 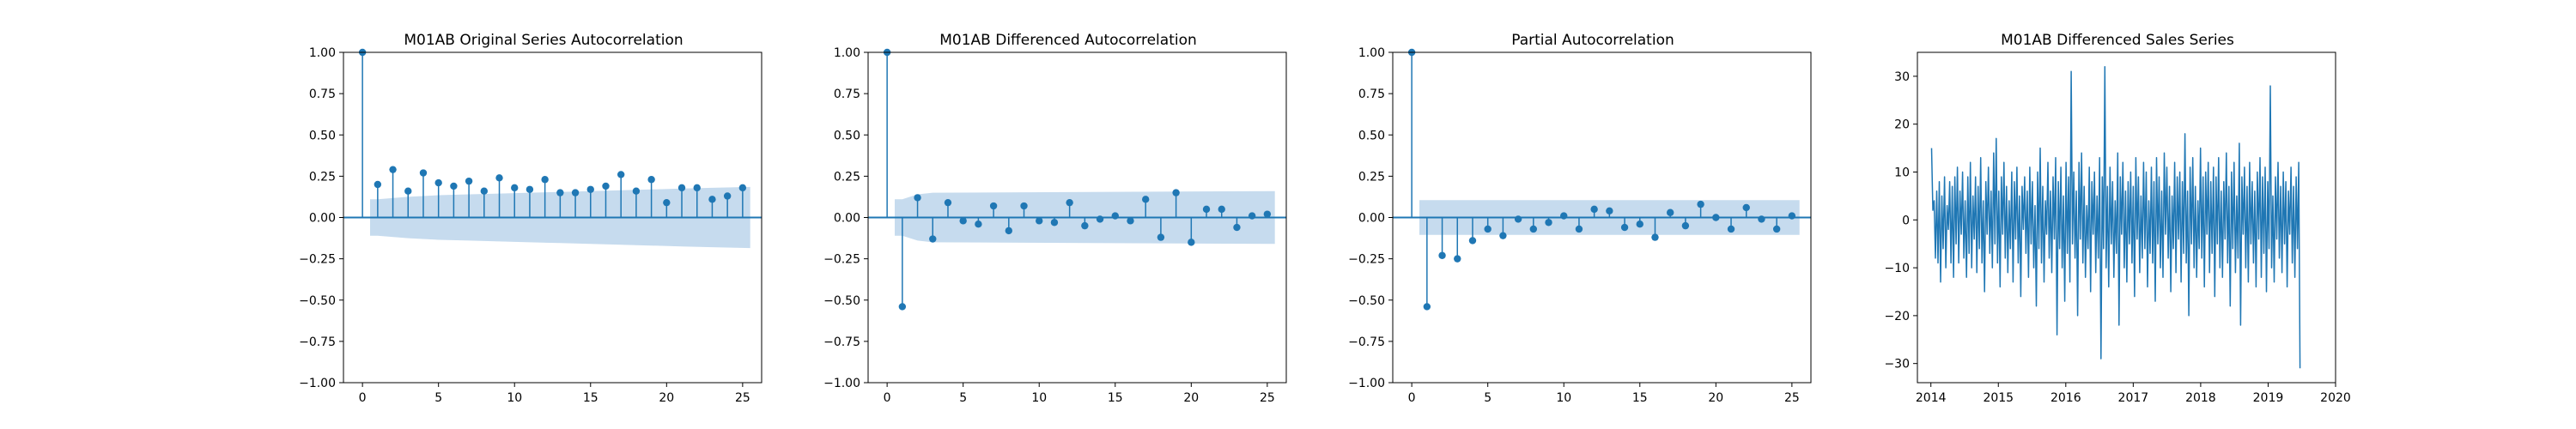 I want to click on y-tick-label: 20, so click(x=1902, y=125).